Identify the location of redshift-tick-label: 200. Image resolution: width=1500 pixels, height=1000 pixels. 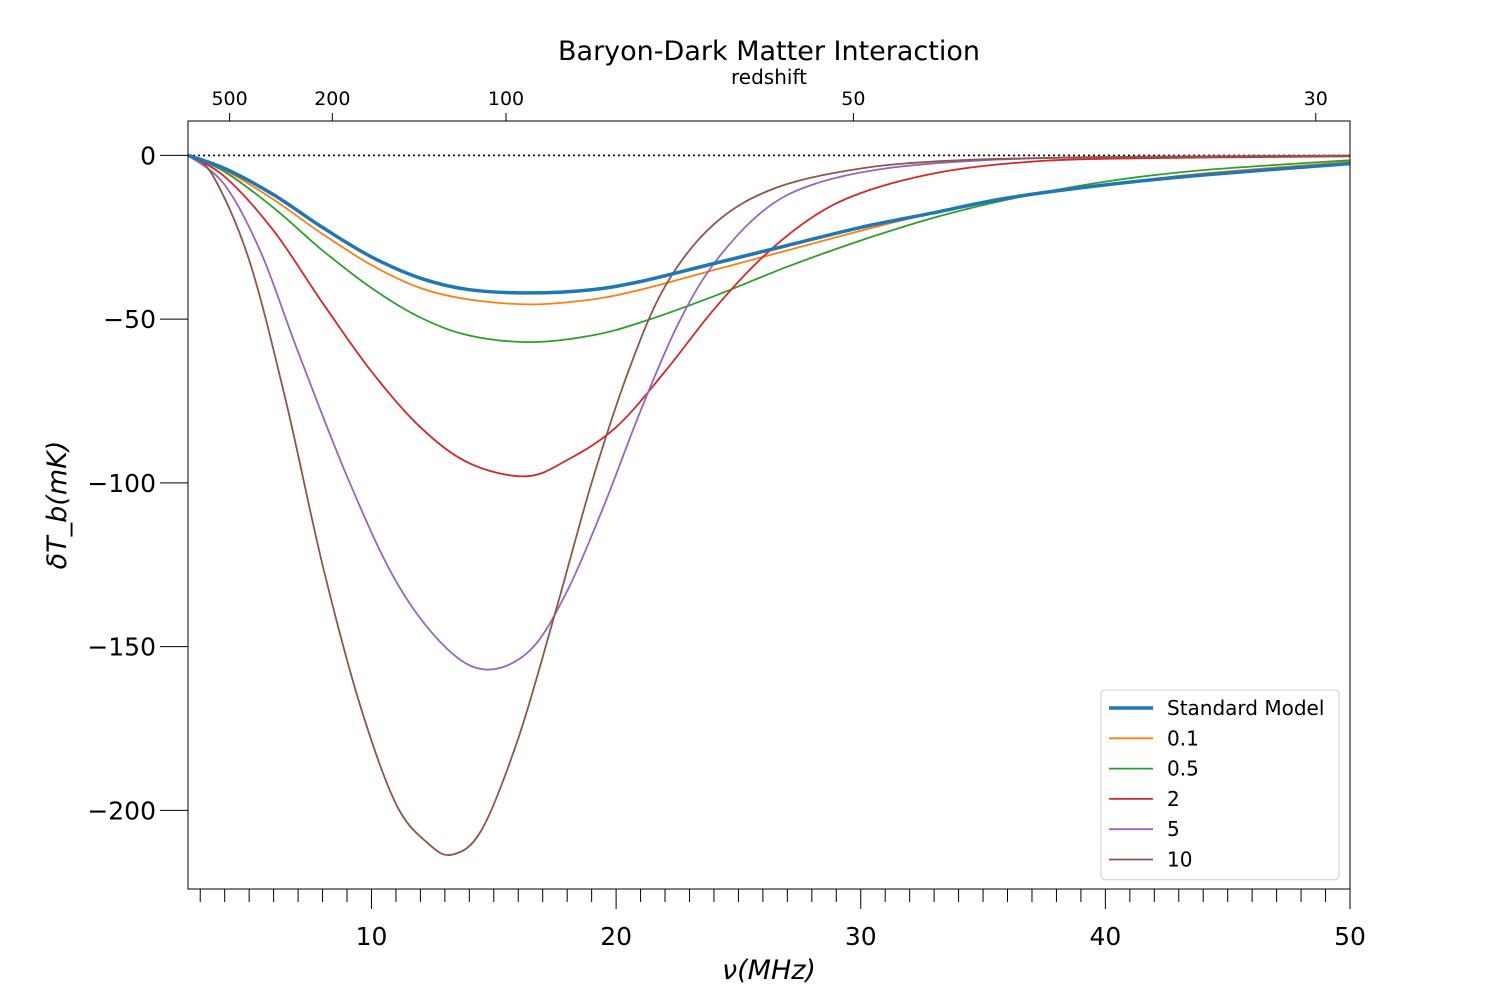
(332, 99).